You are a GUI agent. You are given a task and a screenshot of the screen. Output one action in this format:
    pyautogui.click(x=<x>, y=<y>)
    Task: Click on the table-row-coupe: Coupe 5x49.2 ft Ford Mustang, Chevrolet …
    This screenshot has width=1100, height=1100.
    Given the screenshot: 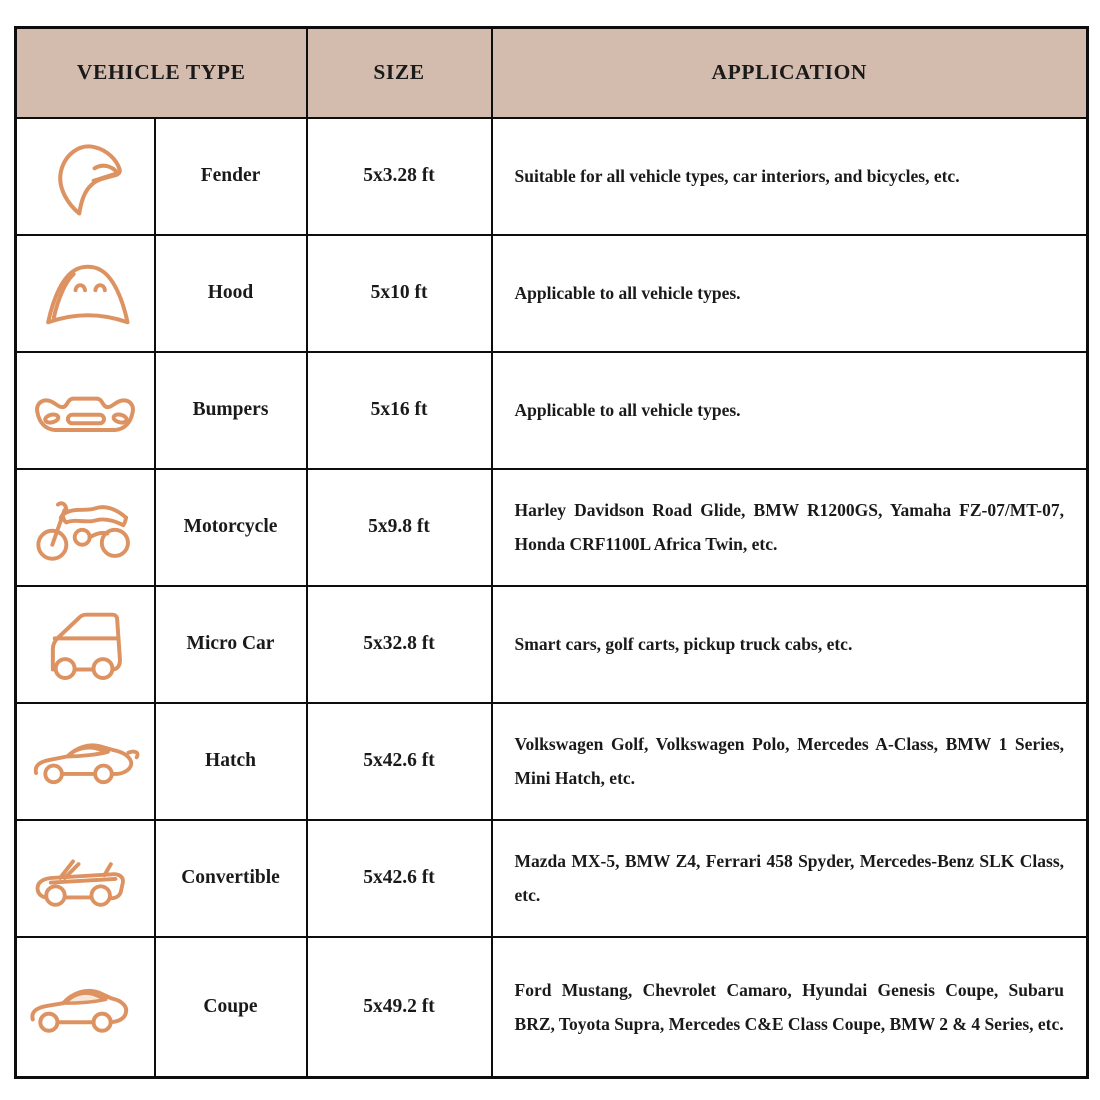 What is the action you would take?
    pyautogui.click(x=551, y=1007)
    